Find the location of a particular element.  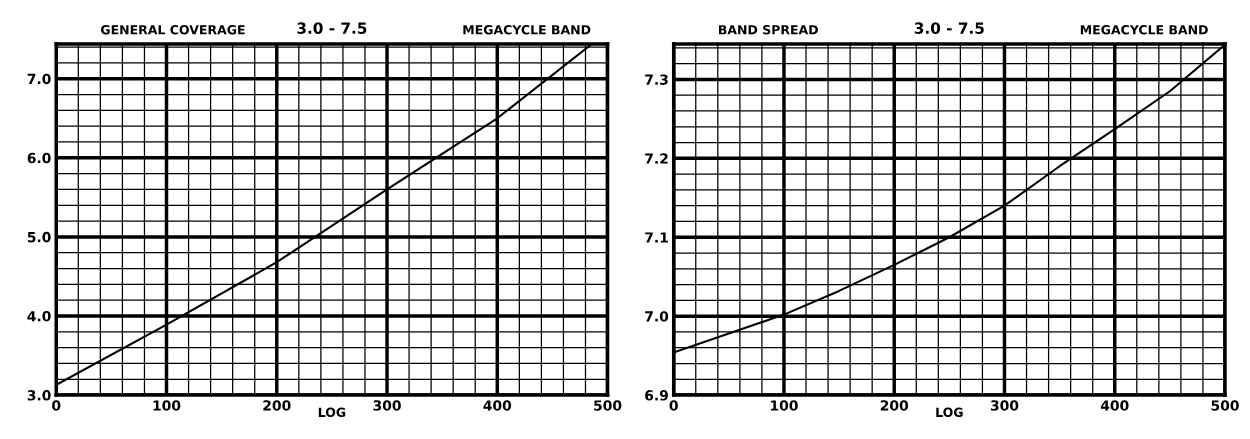

y-tick-label: 4.0 is located at coordinates (39, 316).